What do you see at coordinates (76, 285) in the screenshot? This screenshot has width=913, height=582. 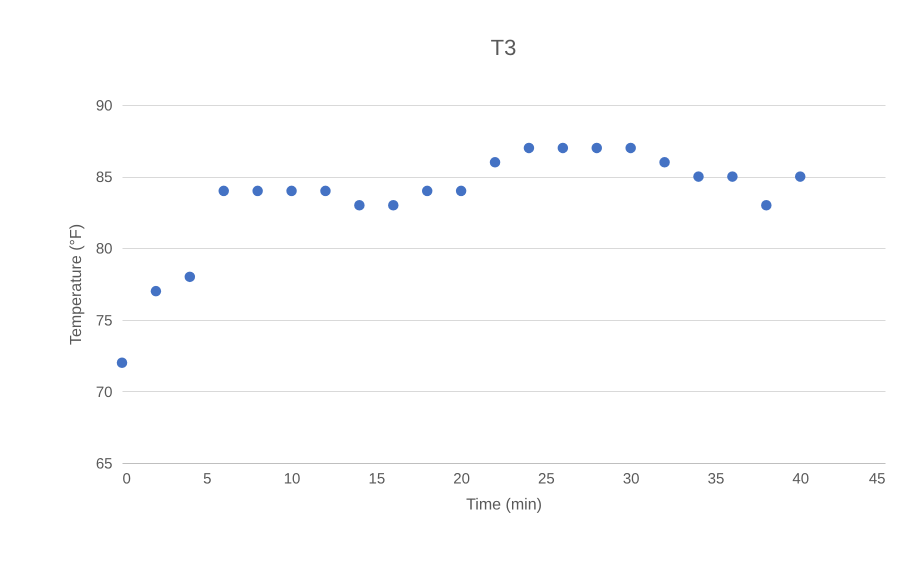 I see `y-axis-title: Temperature (°F)` at bounding box center [76, 285].